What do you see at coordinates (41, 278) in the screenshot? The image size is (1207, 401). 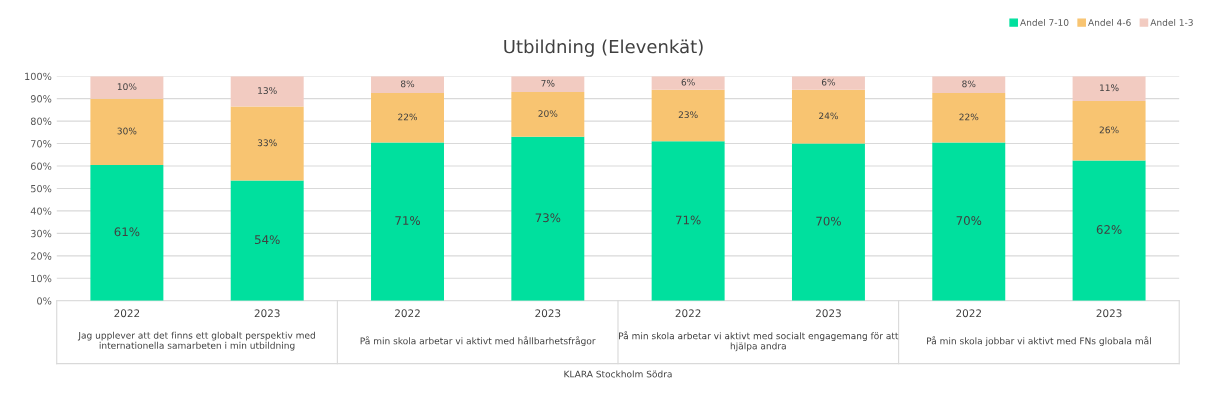 I see `y-tick-label: 10%` at bounding box center [41, 278].